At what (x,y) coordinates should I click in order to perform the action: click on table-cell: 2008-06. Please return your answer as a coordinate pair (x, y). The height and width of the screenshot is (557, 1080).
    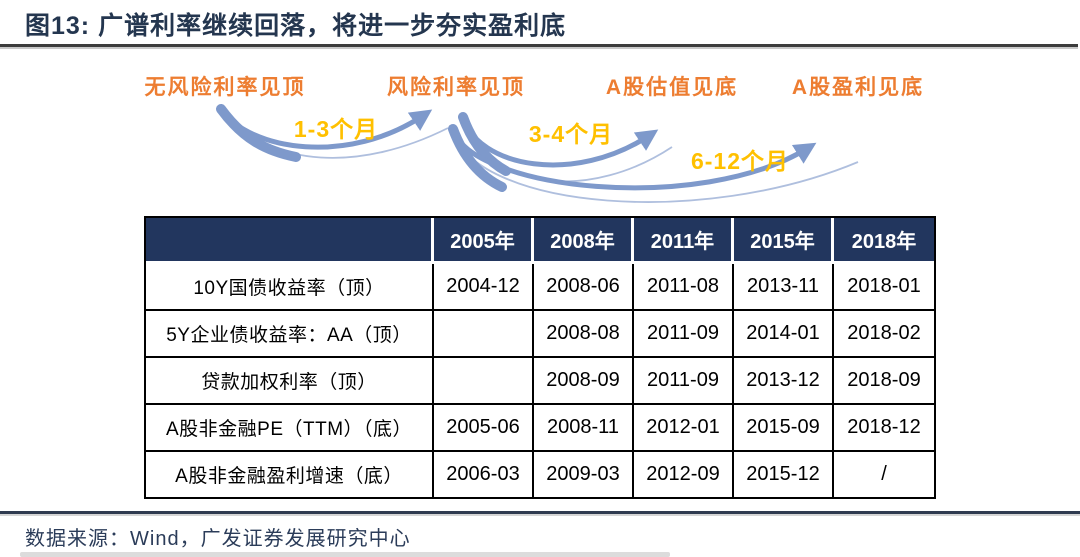
    Looking at the image, I should click on (584, 287).